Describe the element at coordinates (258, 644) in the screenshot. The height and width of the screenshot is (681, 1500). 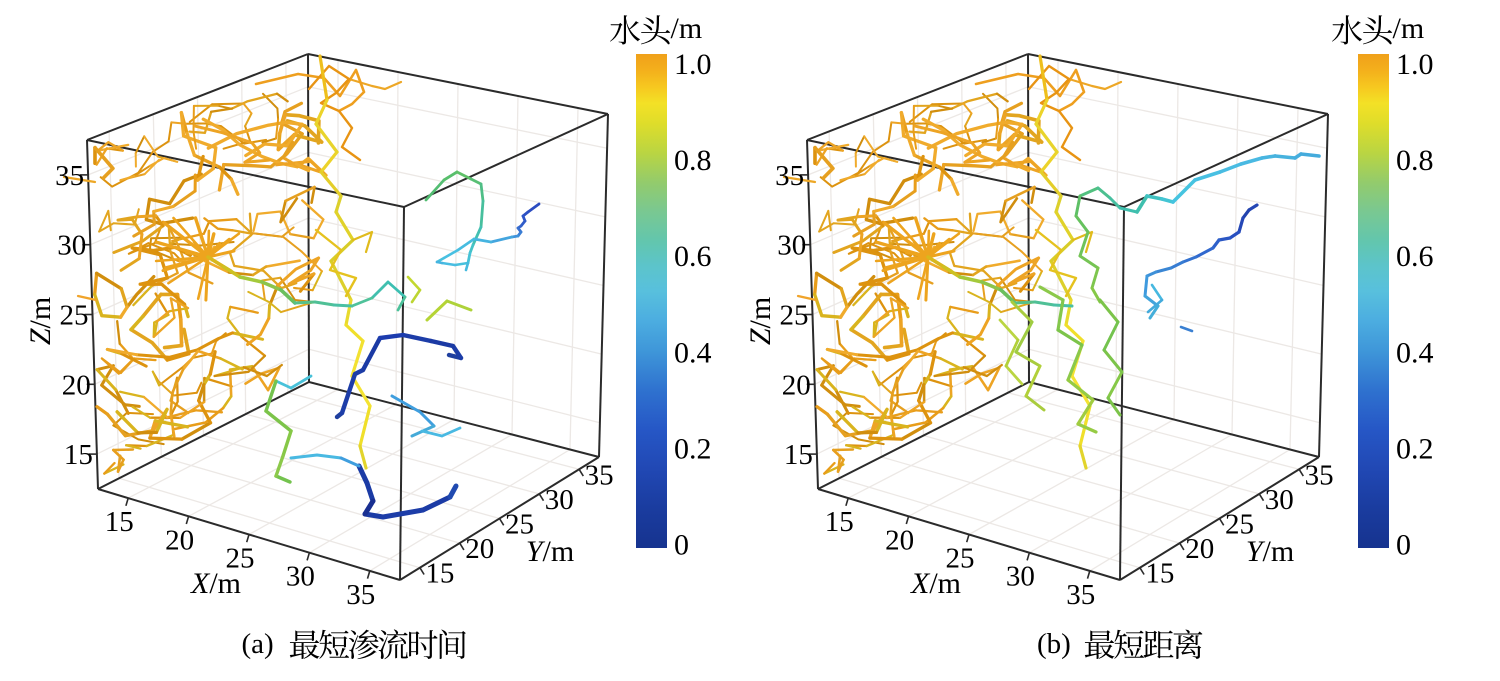
I see `svg-text: (a)` at that location.